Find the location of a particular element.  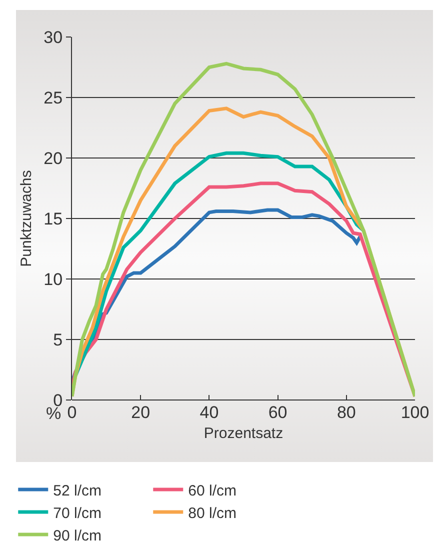

x-tick-label: 60 is located at coordinates (278, 412).